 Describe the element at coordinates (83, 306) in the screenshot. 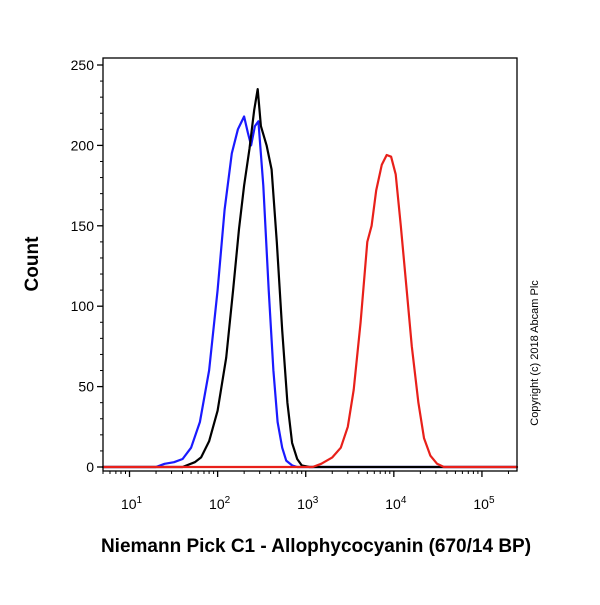

I see `y-tick-label: 100` at that location.